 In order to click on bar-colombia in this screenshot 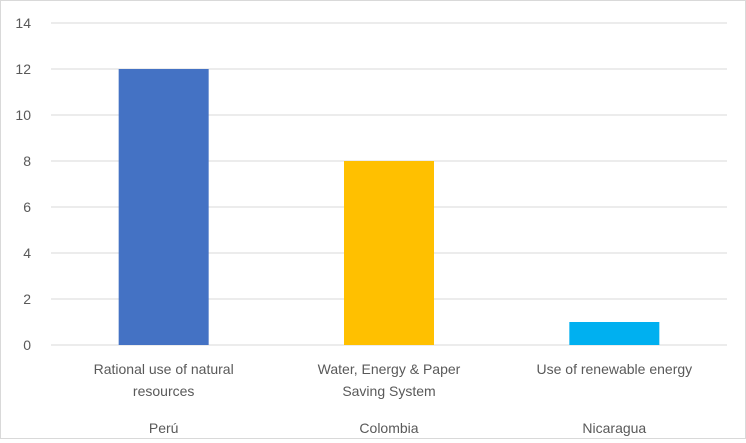, I will do `click(389, 253)`.